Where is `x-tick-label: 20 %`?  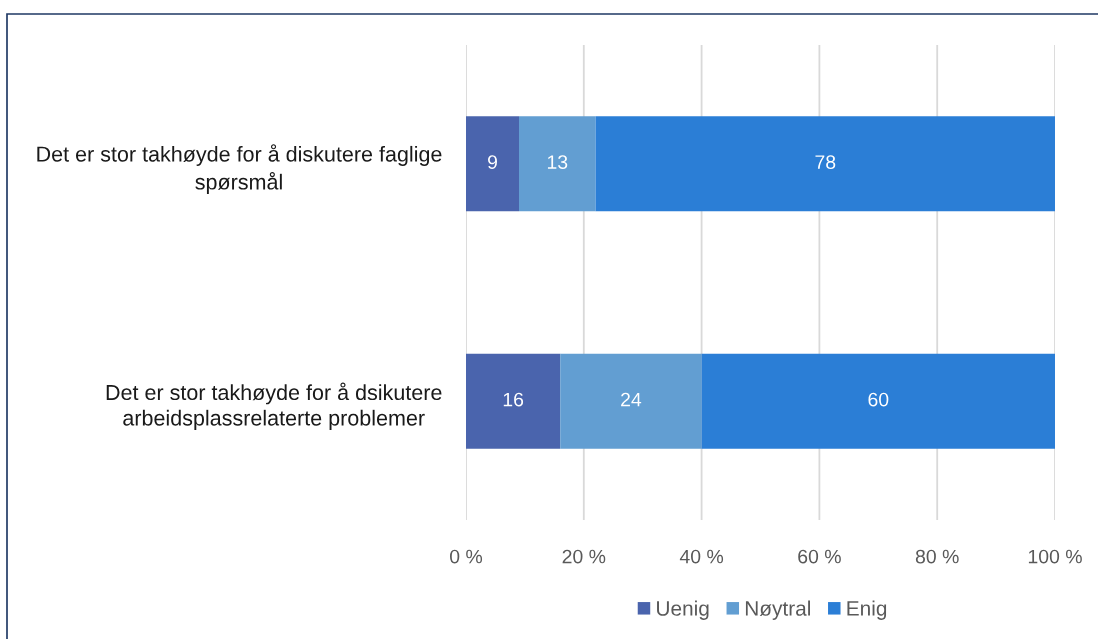 x-tick-label: 20 % is located at coordinates (584, 556).